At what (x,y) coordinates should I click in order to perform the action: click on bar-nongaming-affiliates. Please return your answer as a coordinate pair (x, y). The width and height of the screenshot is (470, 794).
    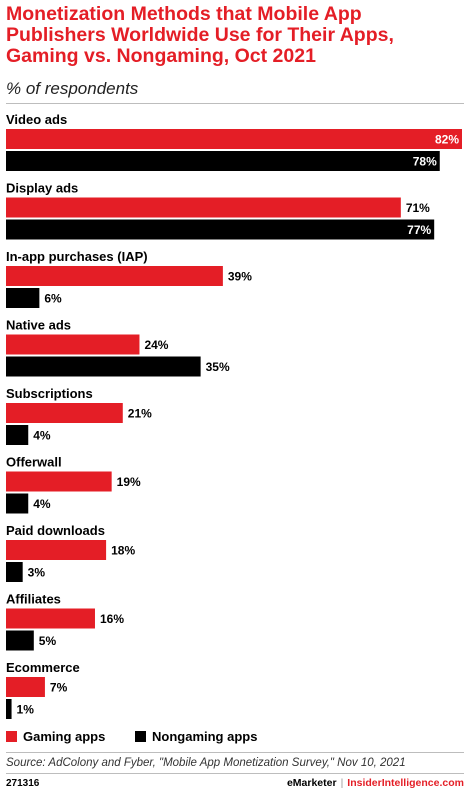
    Looking at the image, I should click on (20, 640).